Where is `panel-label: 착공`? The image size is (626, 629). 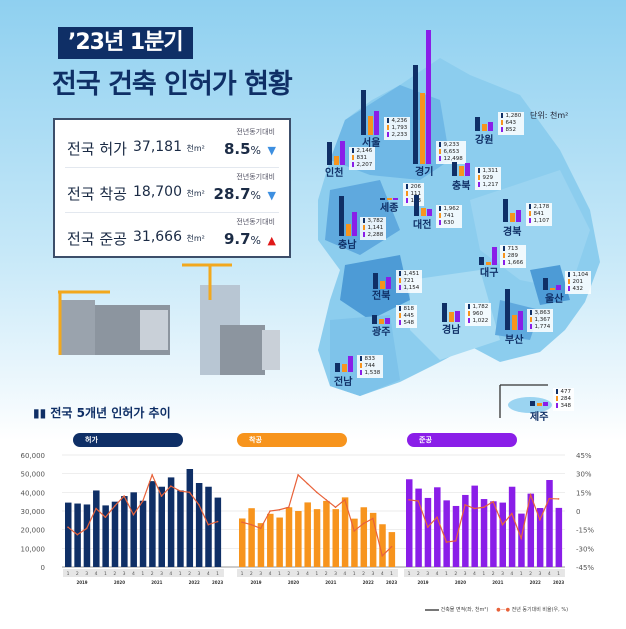
panel-label: 착공 is located at coordinates (292, 440).